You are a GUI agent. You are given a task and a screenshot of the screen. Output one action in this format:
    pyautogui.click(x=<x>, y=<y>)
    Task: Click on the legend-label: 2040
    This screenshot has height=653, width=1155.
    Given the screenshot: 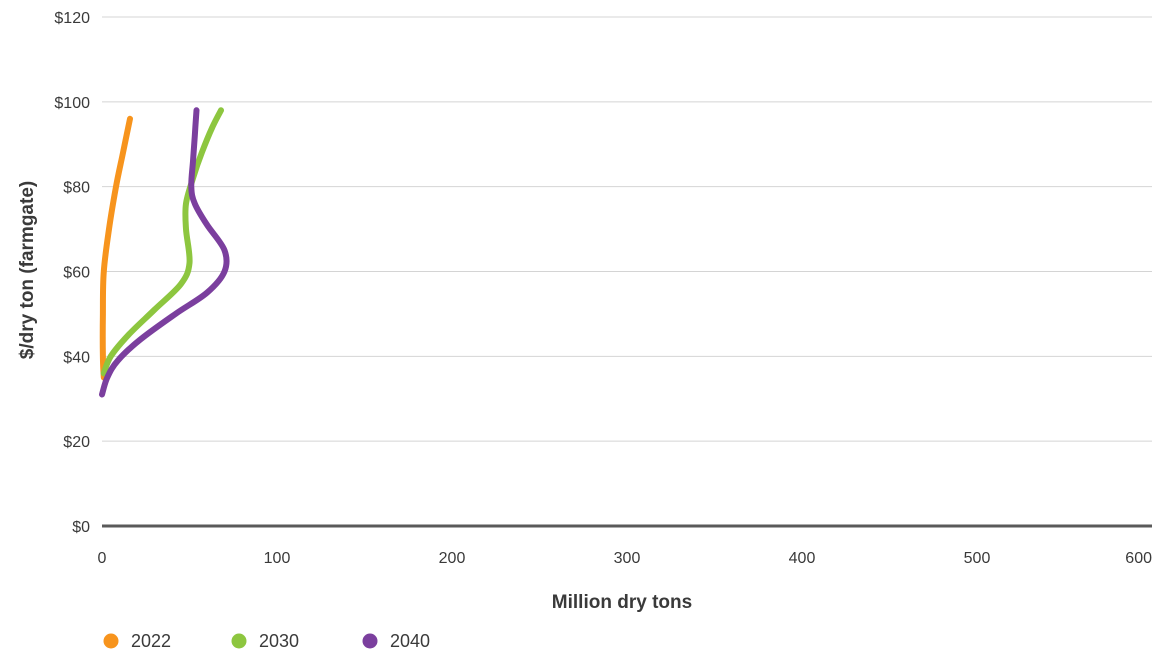 What is the action you would take?
    pyautogui.click(x=410, y=641)
    